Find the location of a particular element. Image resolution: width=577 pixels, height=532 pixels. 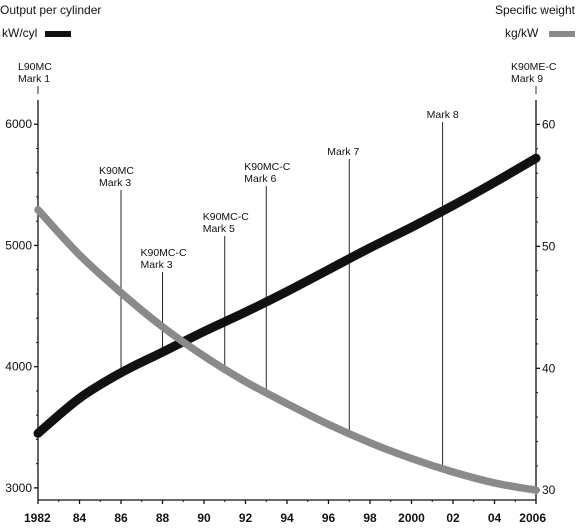

x-tick-label: 92 is located at coordinates (246, 518).